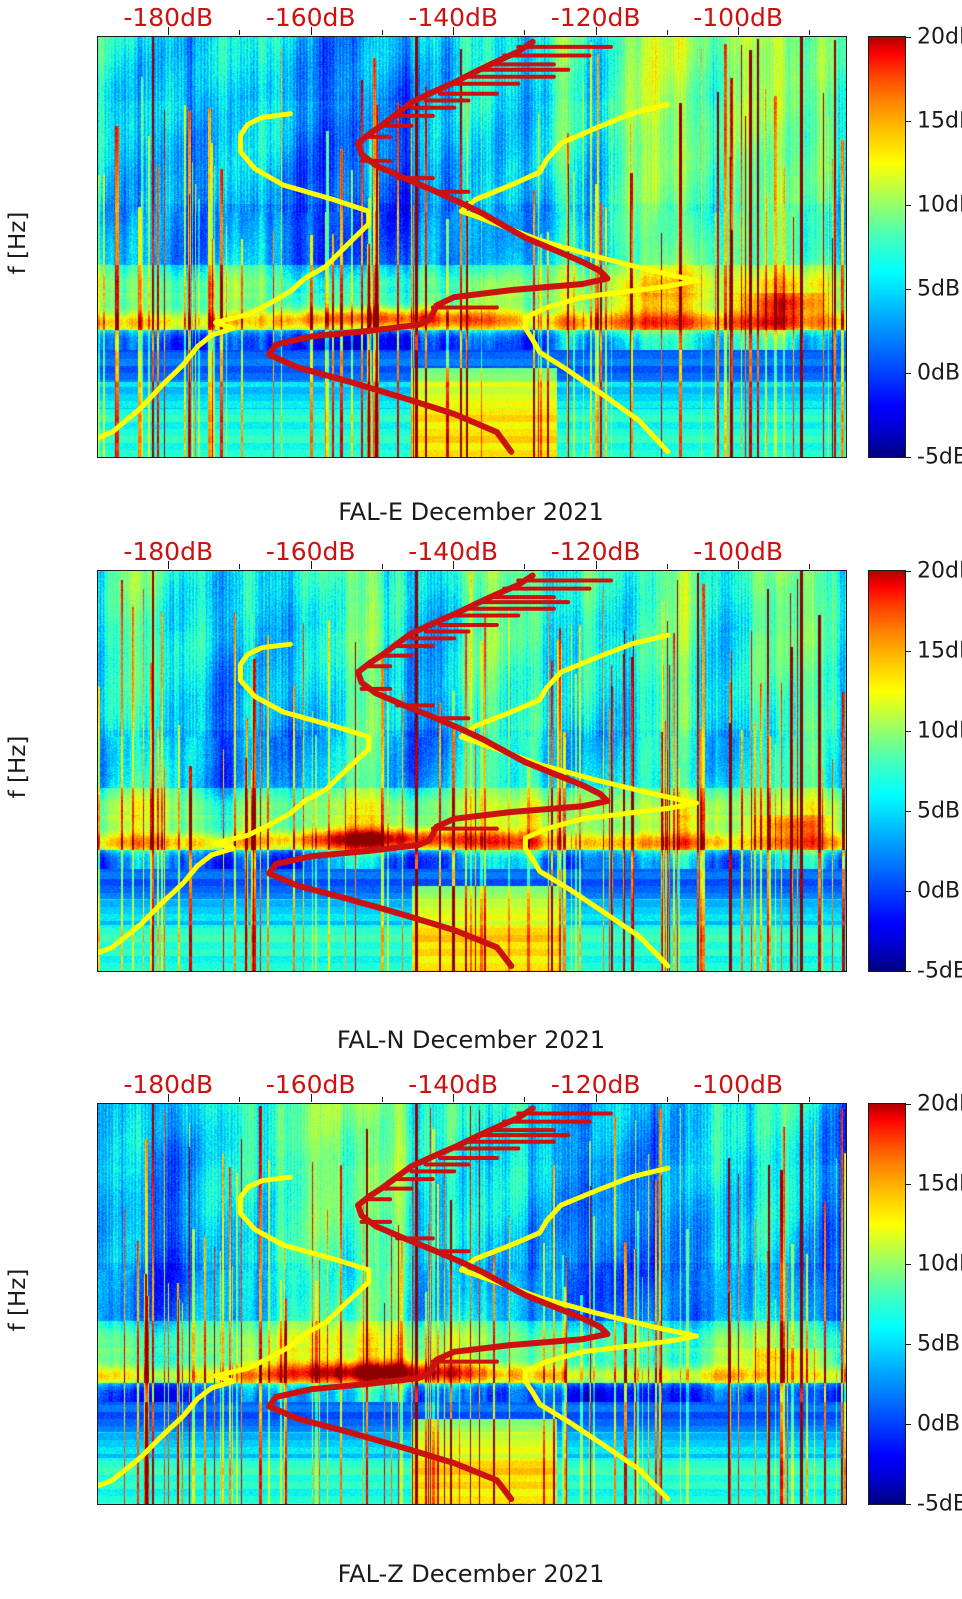 The image size is (962, 1599). Describe the element at coordinates (939, 1104) in the screenshot. I see `colorbar-tick-label: 20dB` at that location.